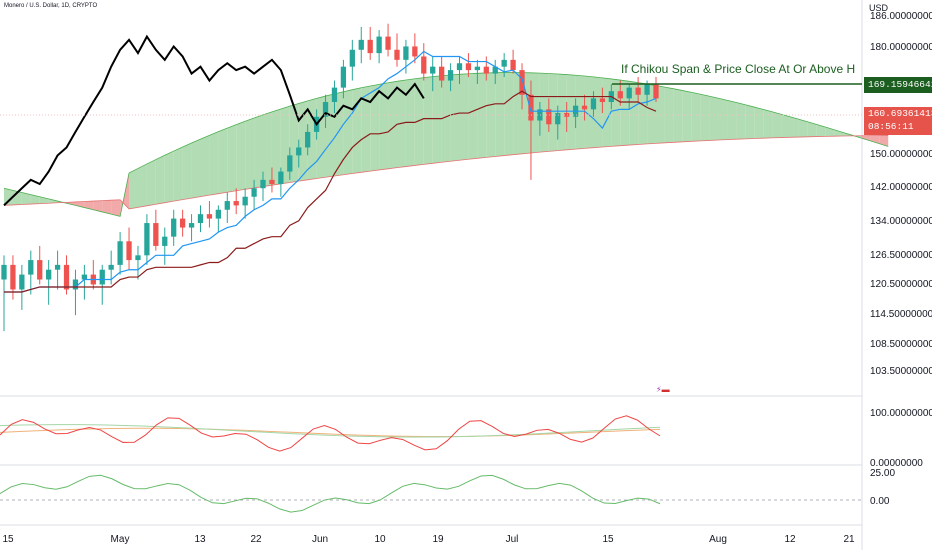  What do you see at coordinates (901, 284) in the screenshot?
I see `price-tick-label: 120.50000000` at bounding box center [901, 284].